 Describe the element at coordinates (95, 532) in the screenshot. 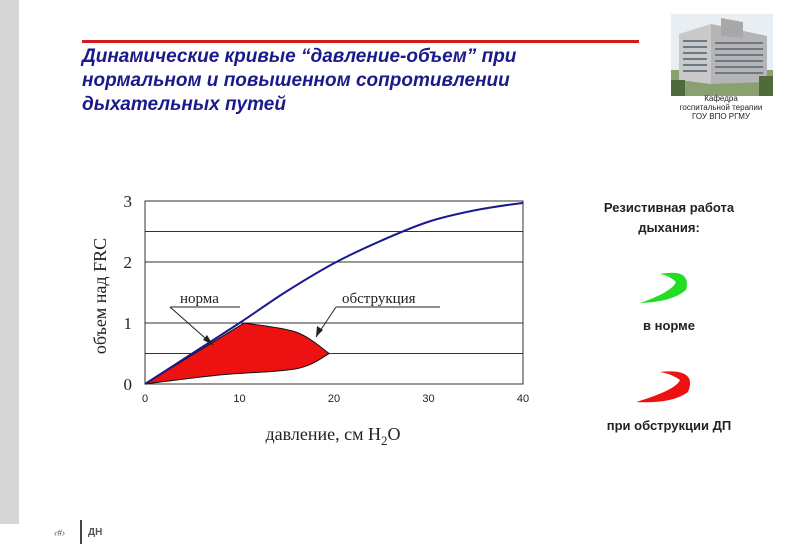

I see `footer-tag: ДН` at that location.